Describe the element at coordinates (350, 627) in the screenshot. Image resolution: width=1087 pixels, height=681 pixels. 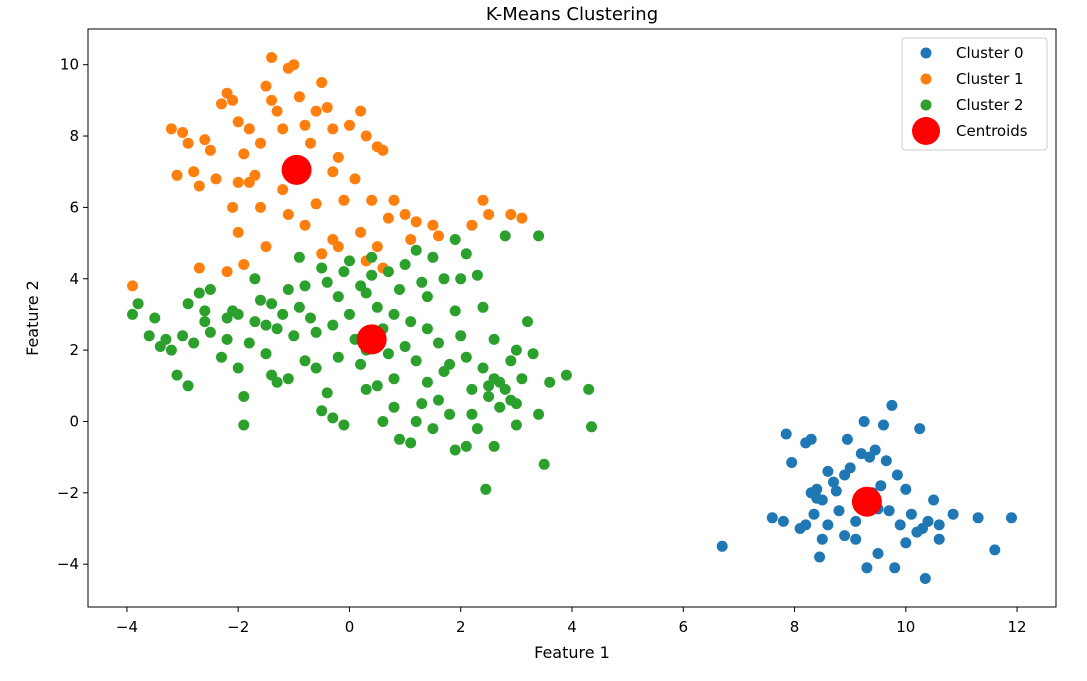
I see `x-tick-label: 0` at that location.